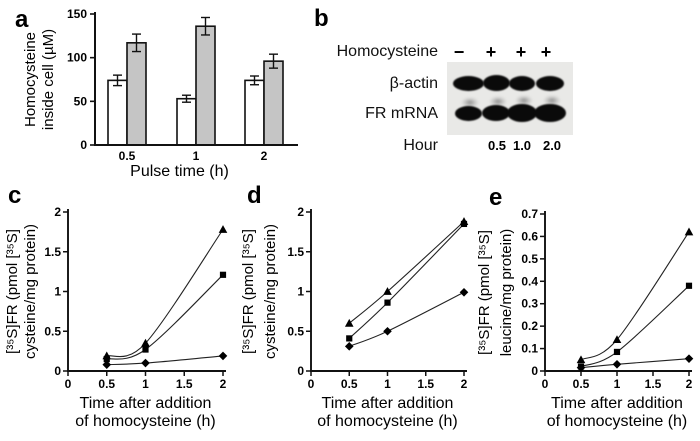  Describe the element at coordinates (77, 58) in the screenshot. I see `y-tick-label: 100` at that location.